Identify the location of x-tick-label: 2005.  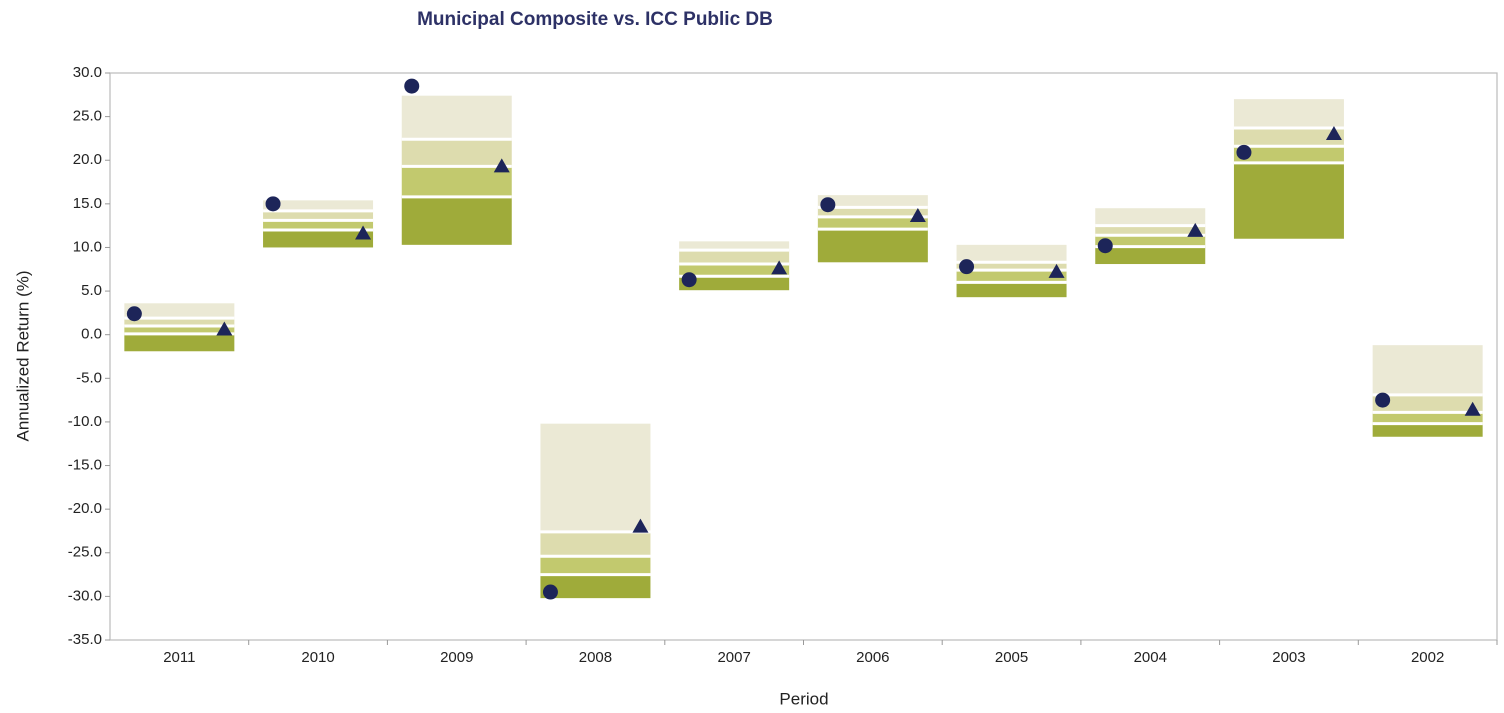
(1011, 657).